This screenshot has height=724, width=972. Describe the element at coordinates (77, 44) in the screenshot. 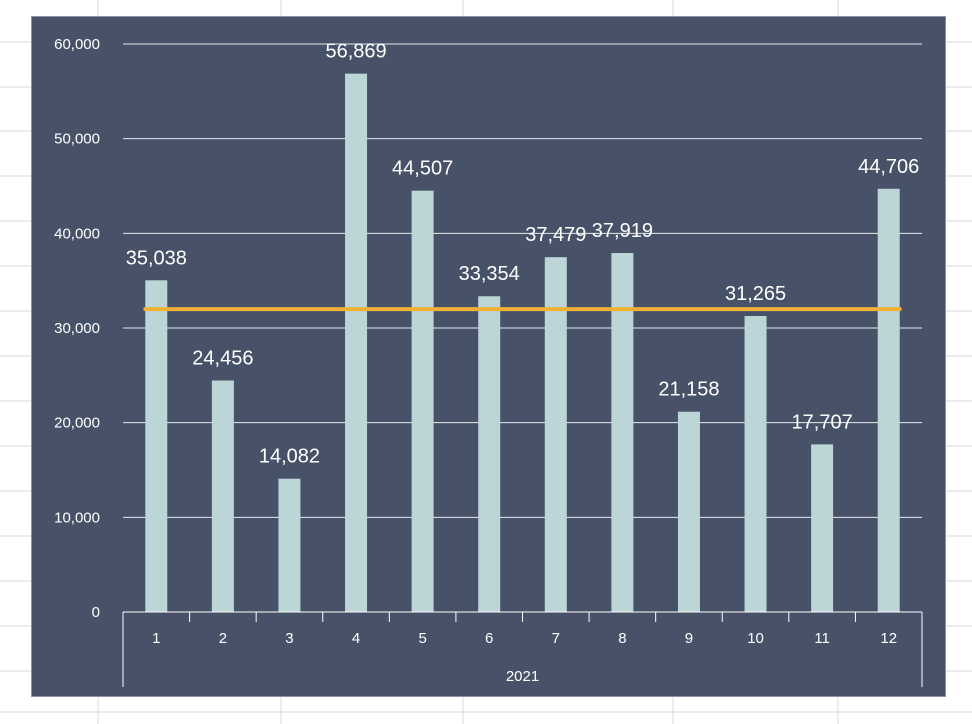

I see `y-tick-label: 60,000` at that location.